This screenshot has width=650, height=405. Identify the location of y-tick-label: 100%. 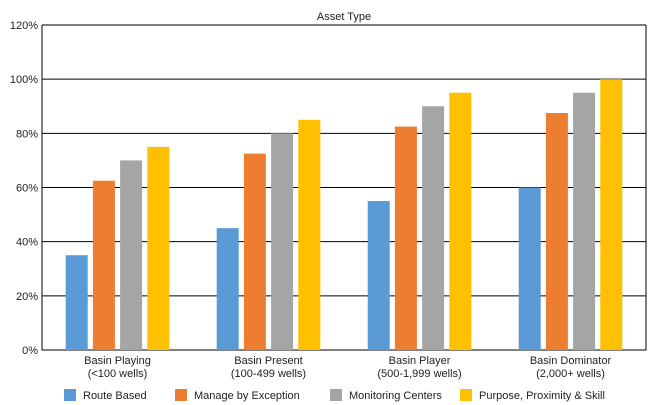
(24, 80).